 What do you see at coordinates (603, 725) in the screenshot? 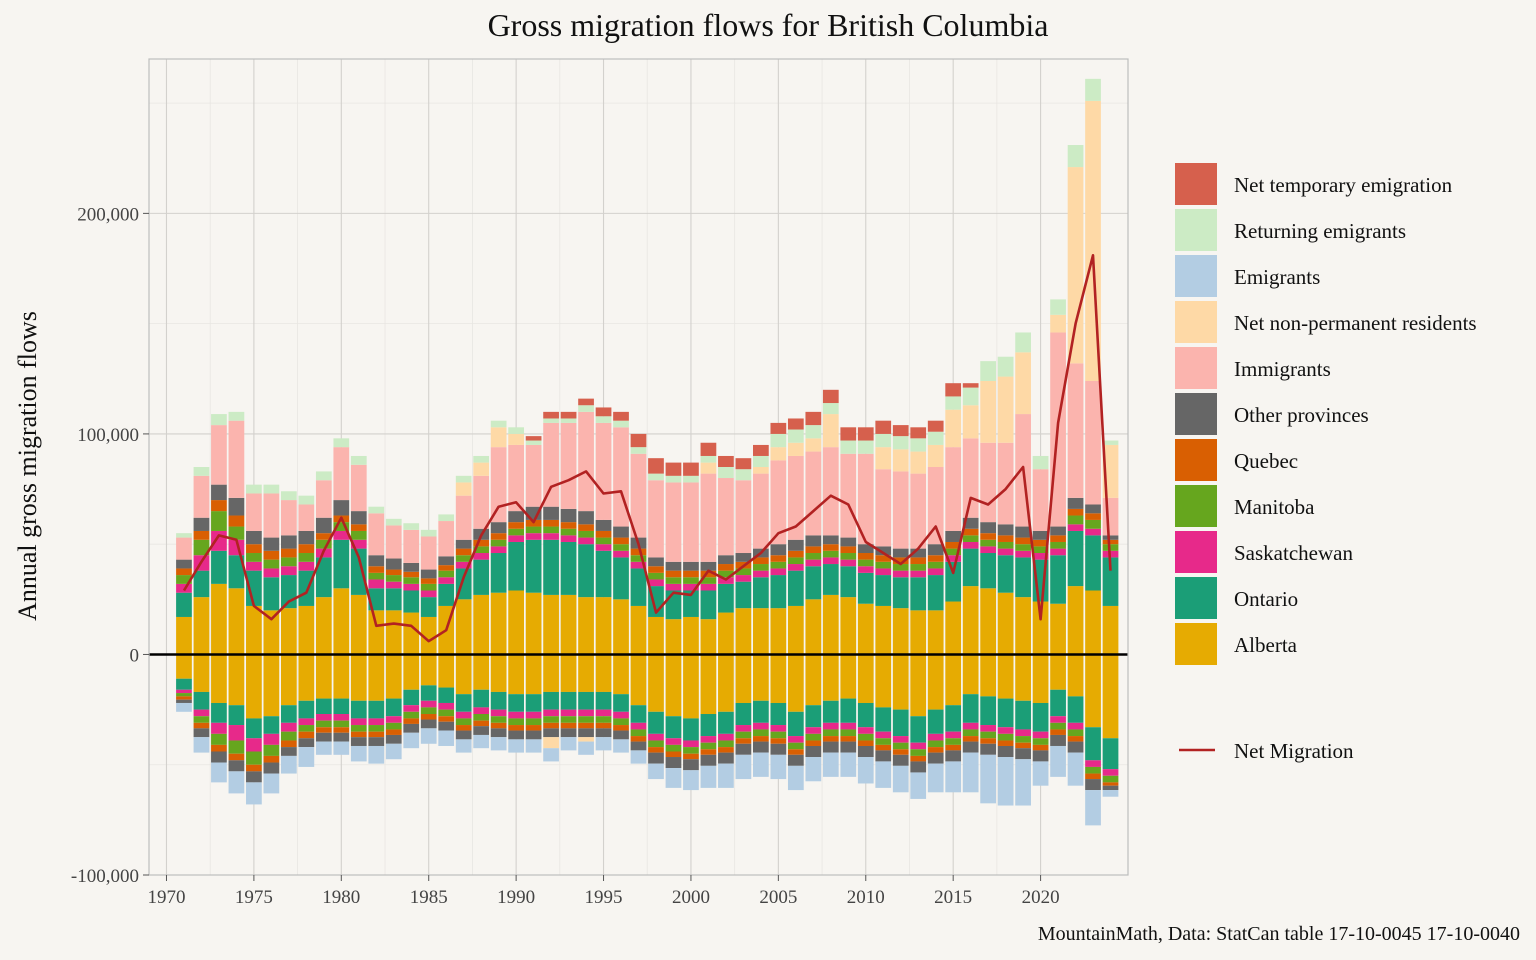
I see `bar-quebec-out-1995` at bounding box center [603, 725].